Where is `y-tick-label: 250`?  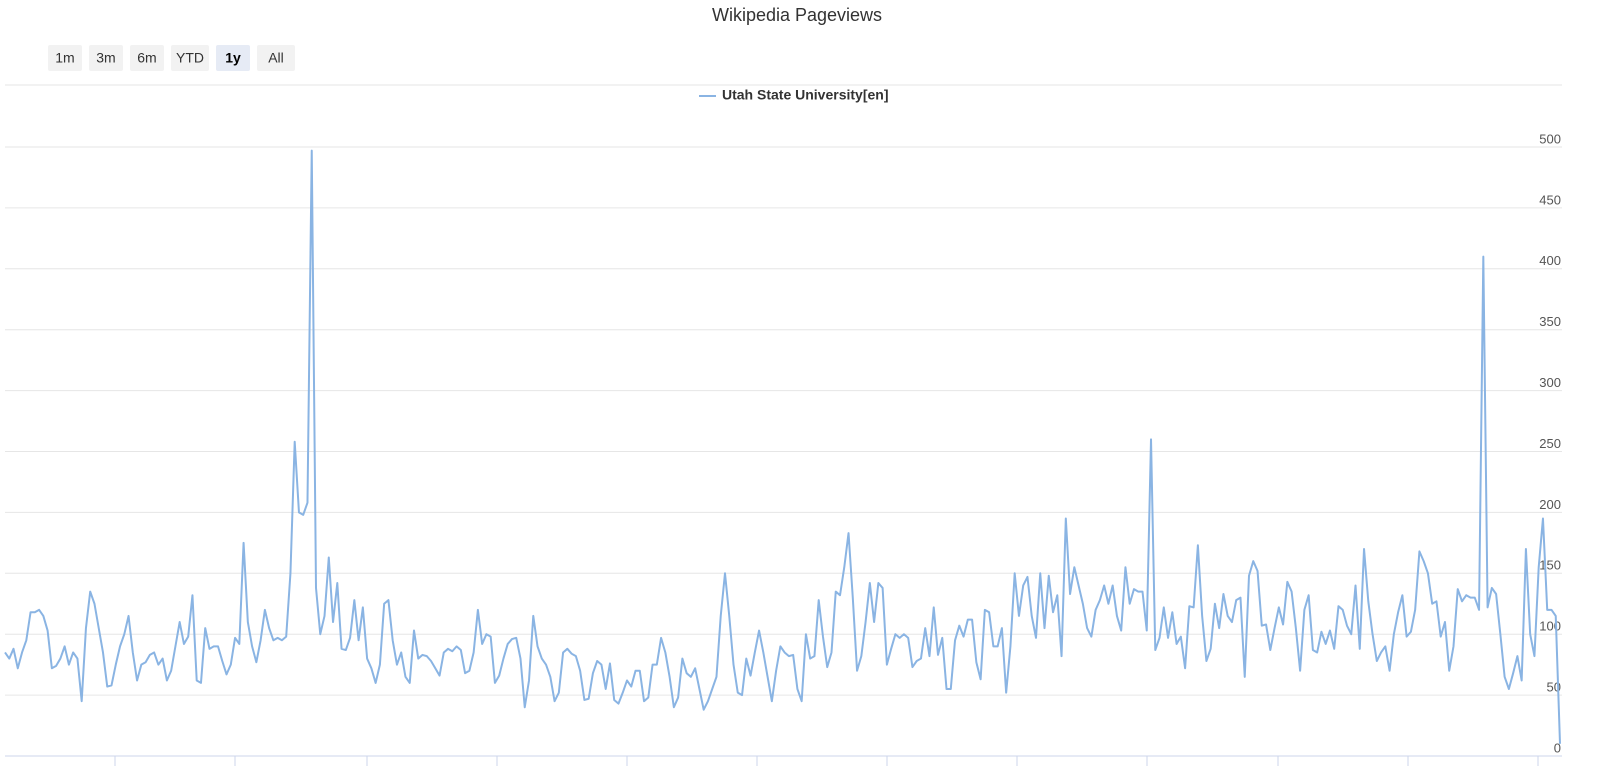 y-tick-label: 250 is located at coordinates (1550, 443).